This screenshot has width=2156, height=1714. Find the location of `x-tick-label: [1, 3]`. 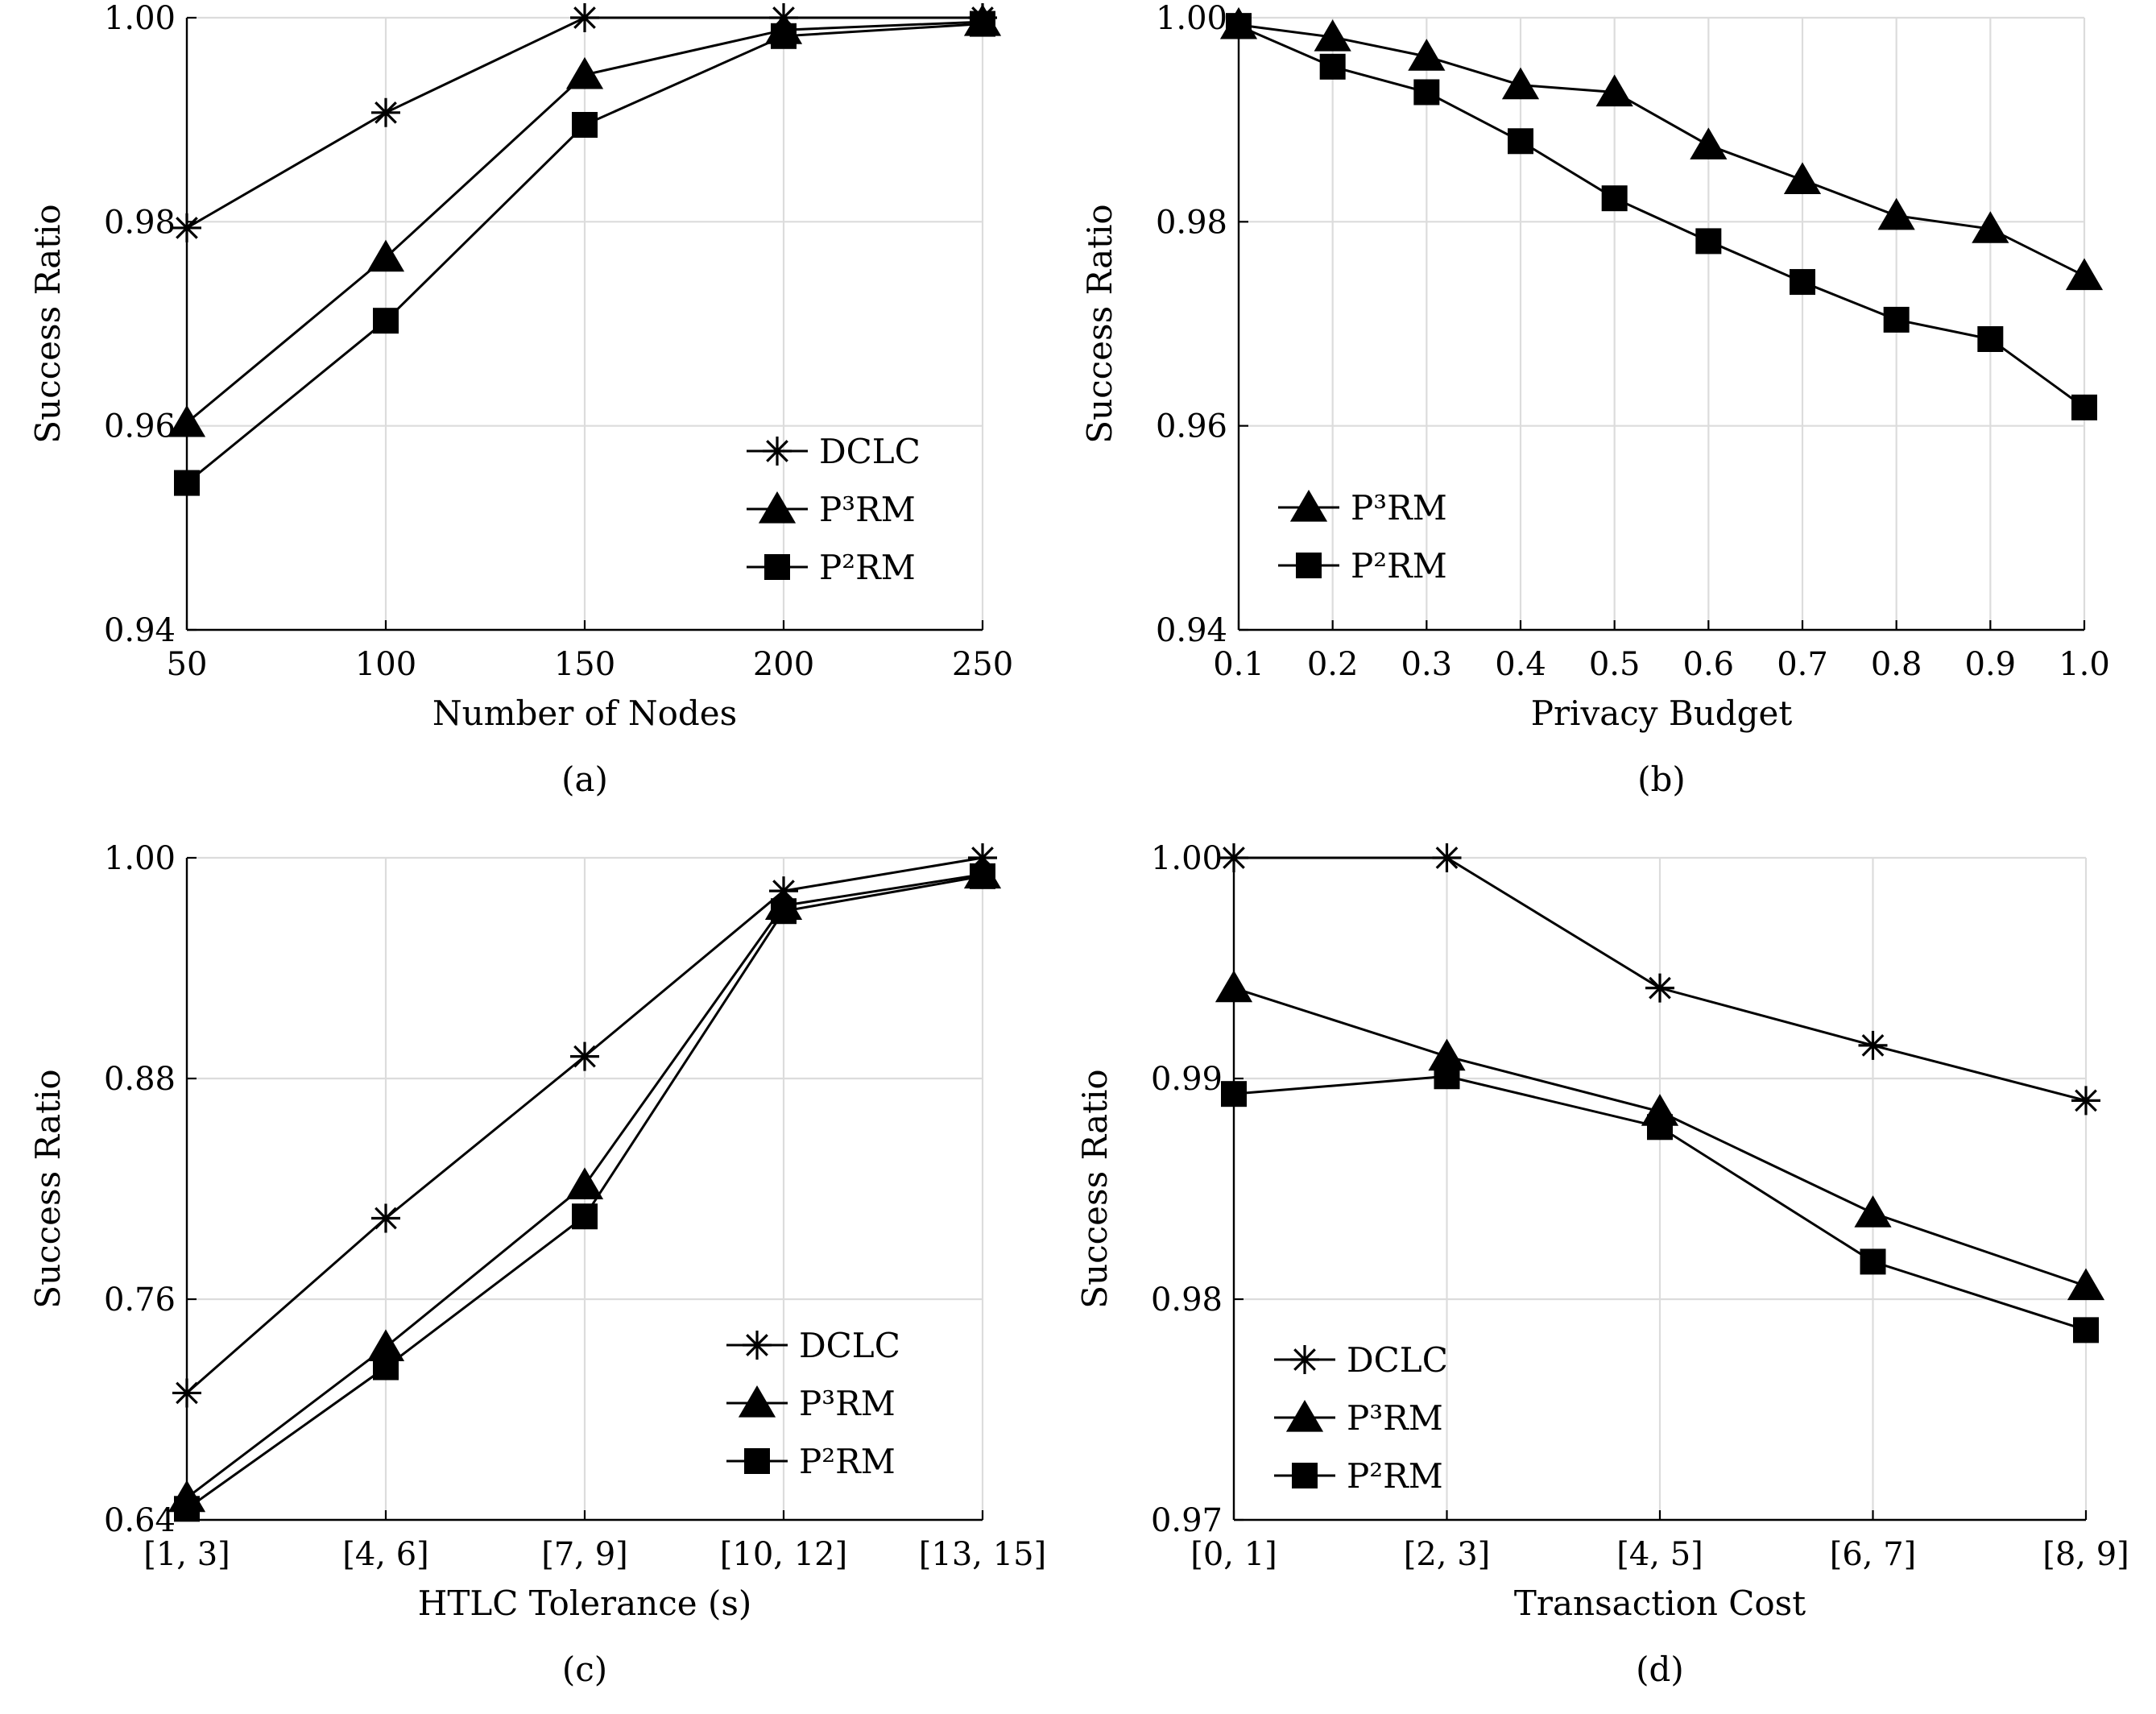

x-tick-label: [1, 3] is located at coordinates (186, 1554).